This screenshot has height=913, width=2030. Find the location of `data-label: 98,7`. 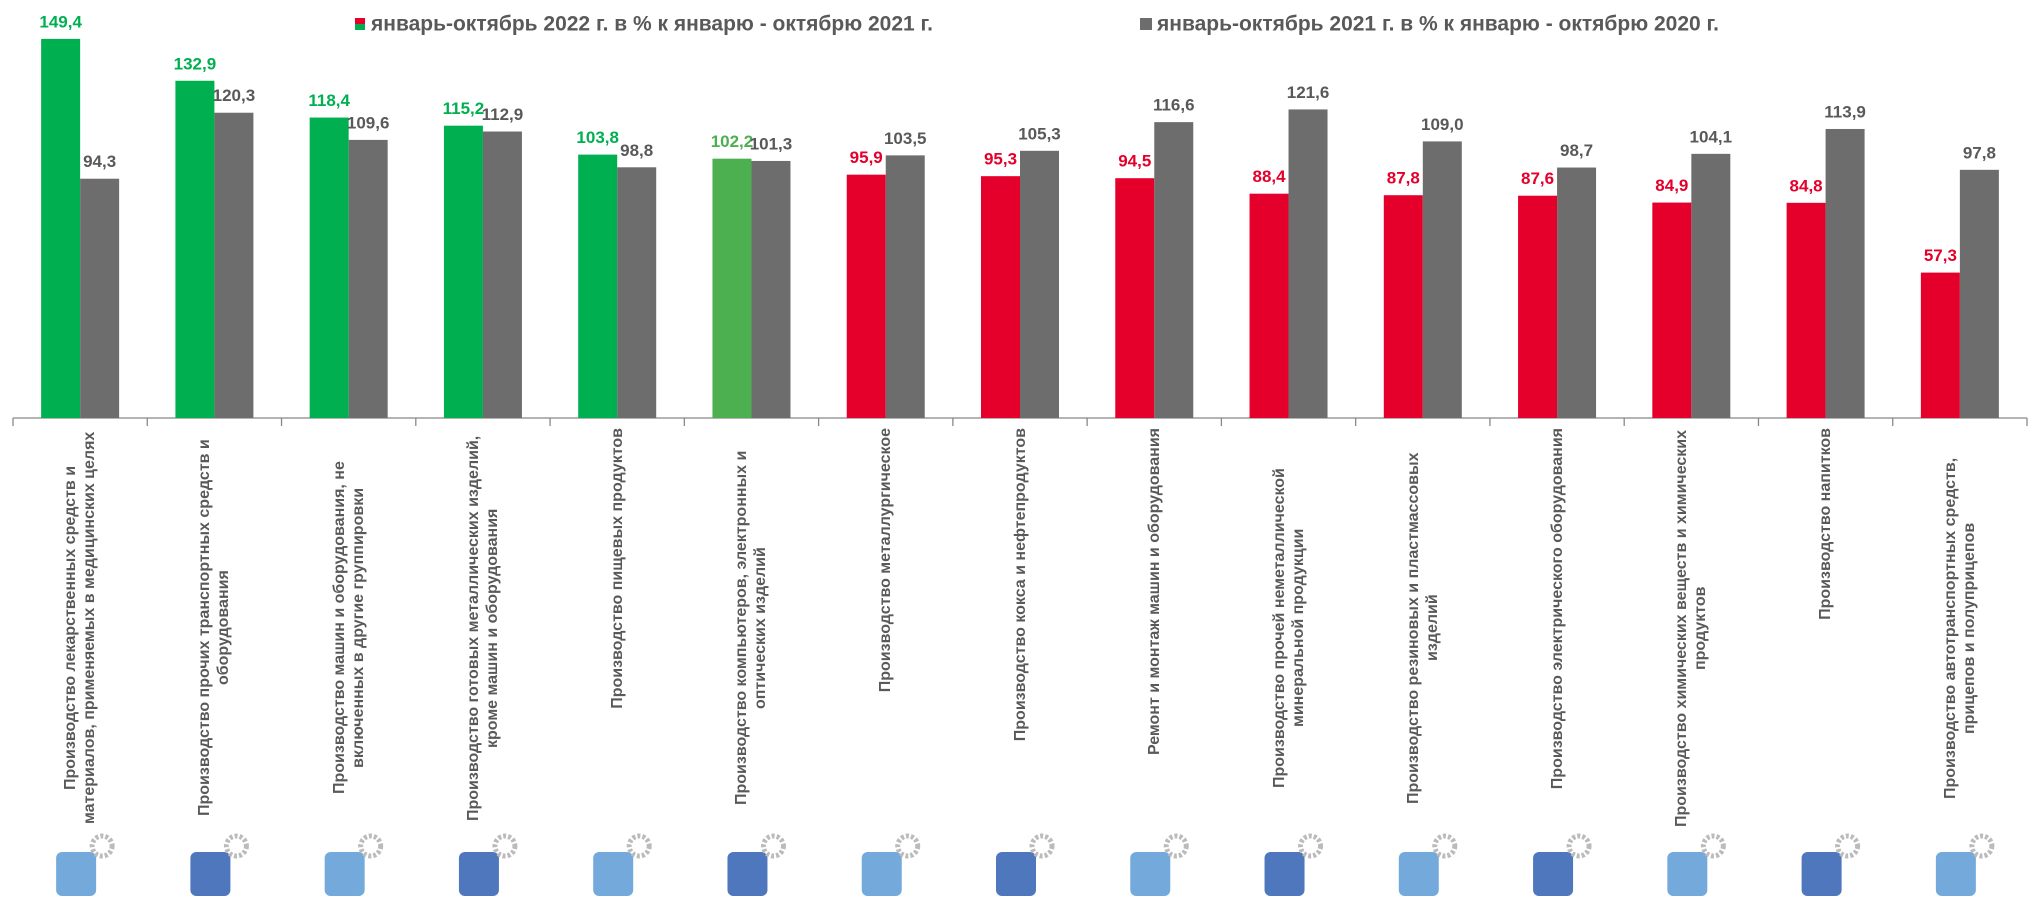

data-label: 98,7 is located at coordinates (1576, 150).